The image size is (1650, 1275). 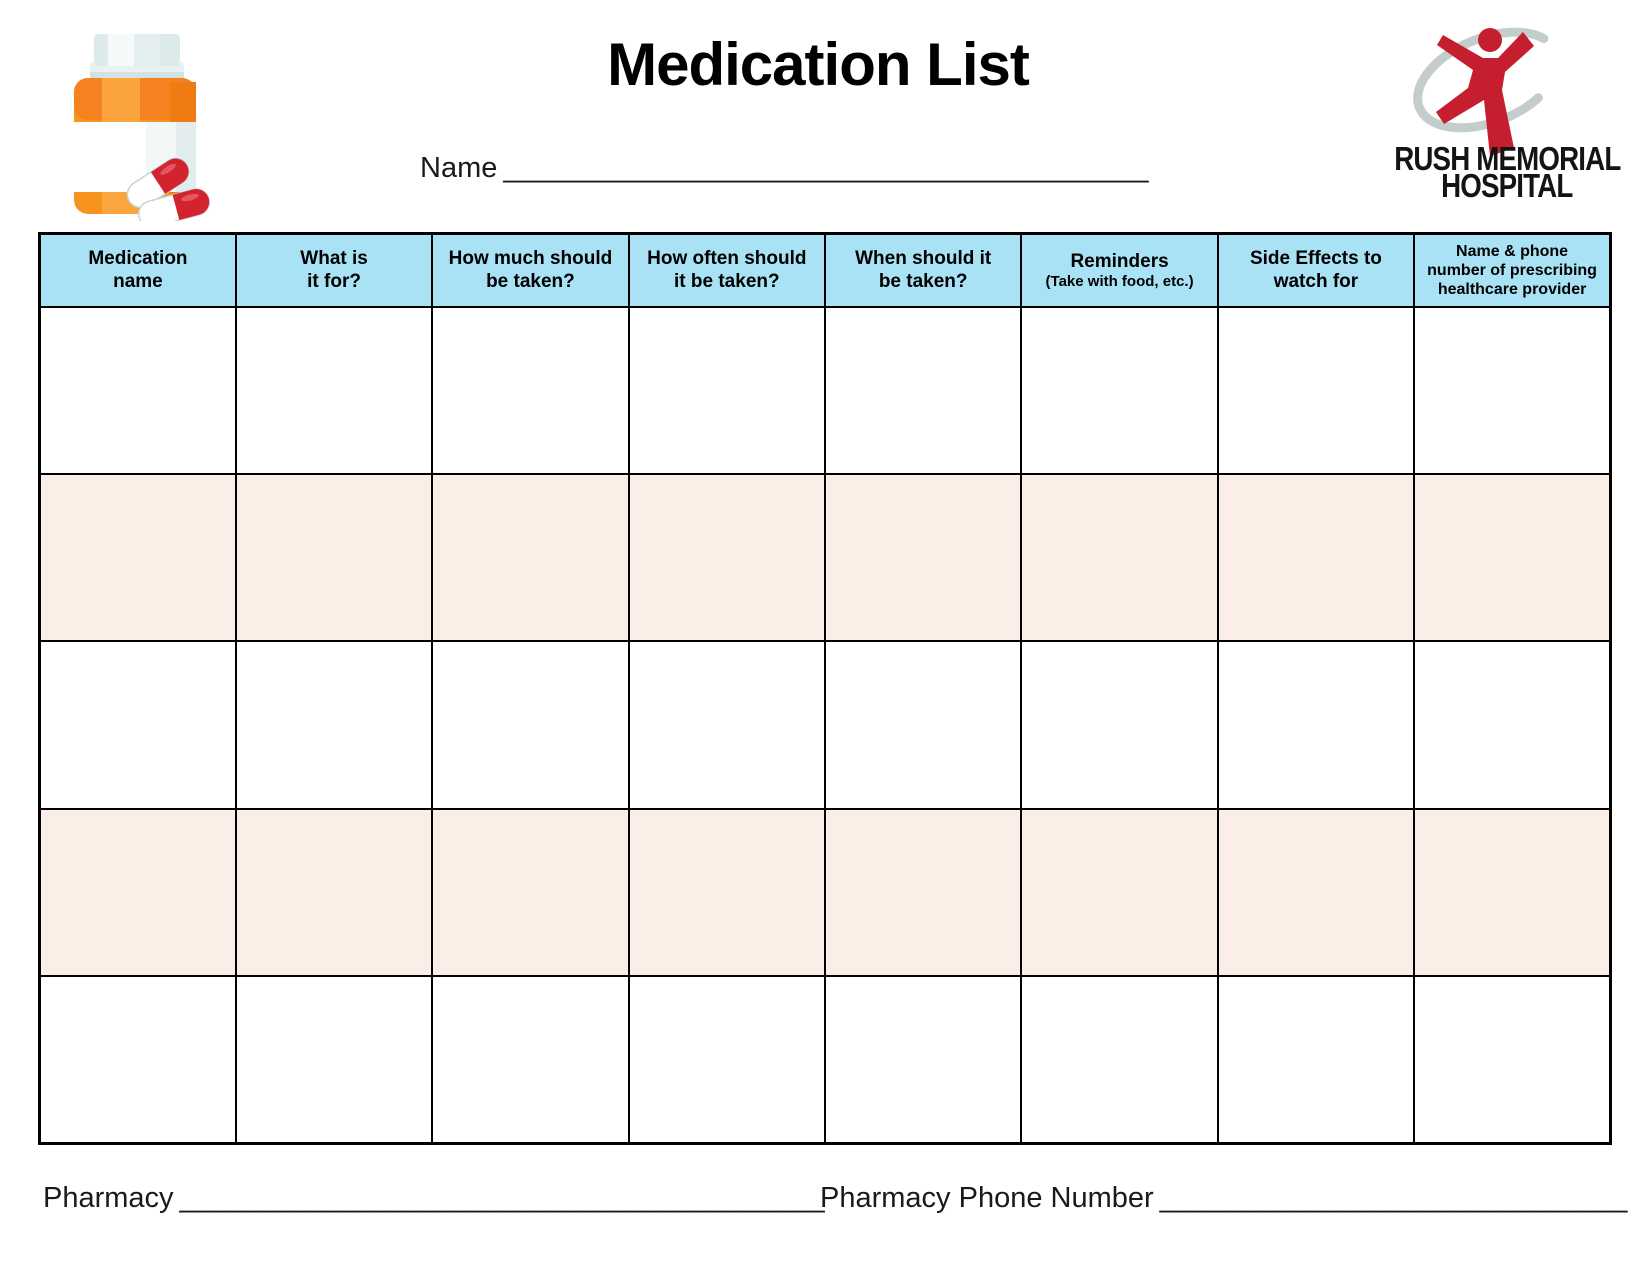 I want to click on header-what-is-it-for: What is it for?, so click(x=334, y=270).